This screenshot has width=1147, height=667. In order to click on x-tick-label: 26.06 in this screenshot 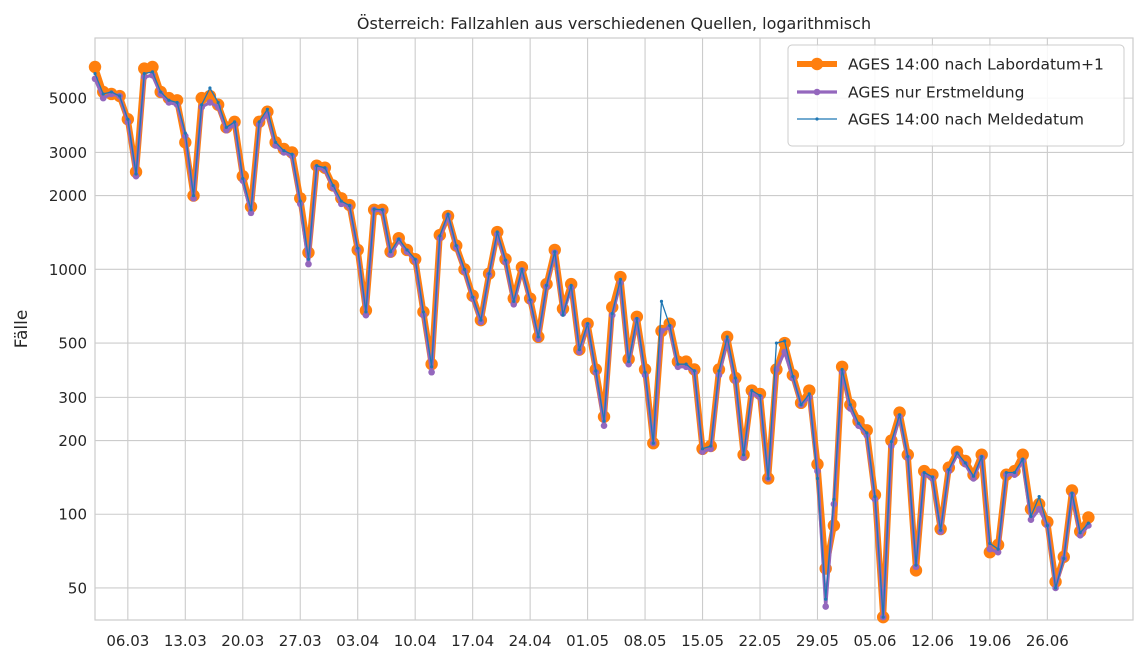, I will do `click(1047, 641)`.